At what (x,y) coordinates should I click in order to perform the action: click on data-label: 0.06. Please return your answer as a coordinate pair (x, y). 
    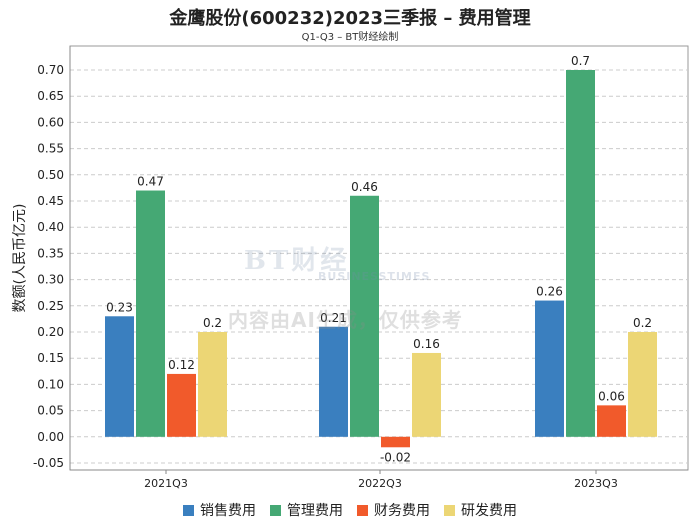
    Looking at the image, I should click on (611, 396).